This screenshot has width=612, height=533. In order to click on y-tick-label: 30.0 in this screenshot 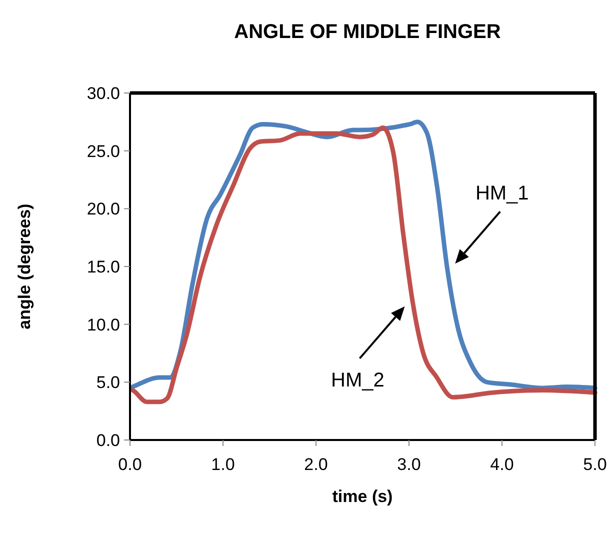, I will do `click(103, 93)`.